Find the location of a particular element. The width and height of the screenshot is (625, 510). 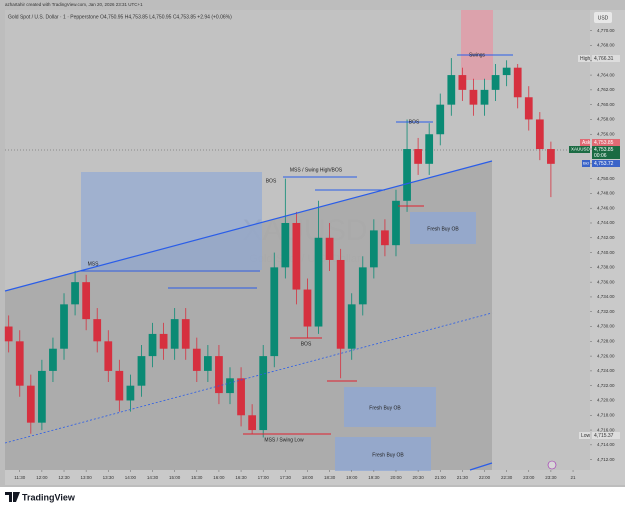

tag-label: Low is located at coordinates (586, 436).